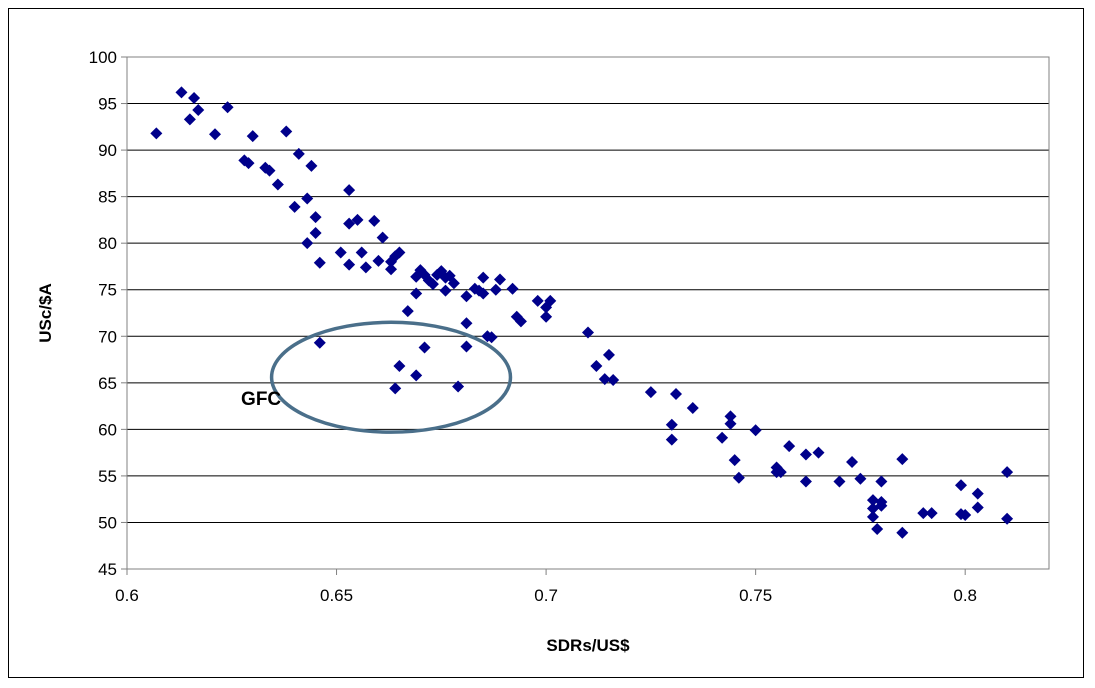 This screenshot has width=1095, height=688. What do you see at coordinates (107, 476) in the screenshot?
I see `y-tick-label: 55` at bounding box center [107, 476].